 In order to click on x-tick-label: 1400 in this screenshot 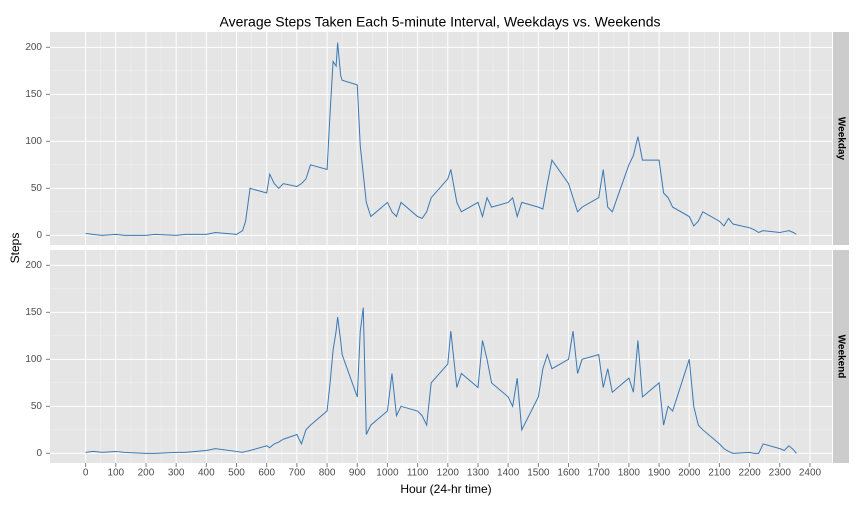, I will do `click(508, 473)`.